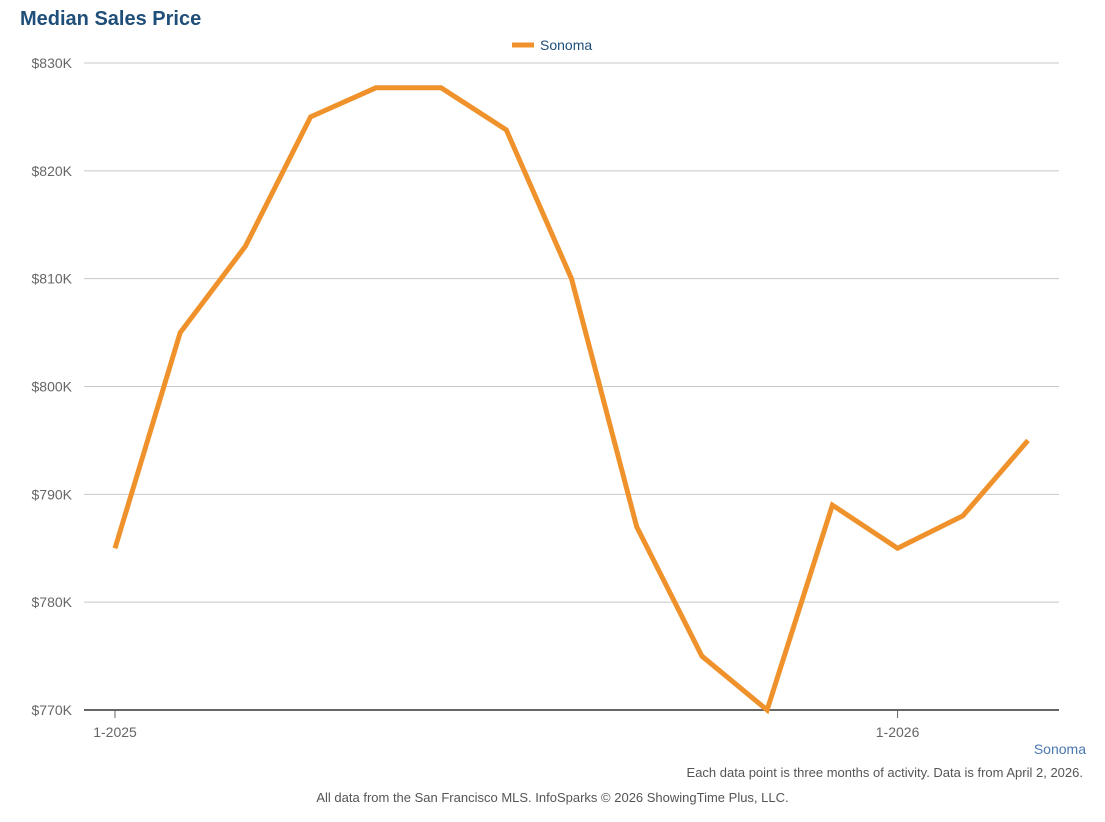 The image size is (1105, 822). Describe the element at coordinates (898, 732) in the screenshot. I see `x-tick-label: 1-2026` at that location.